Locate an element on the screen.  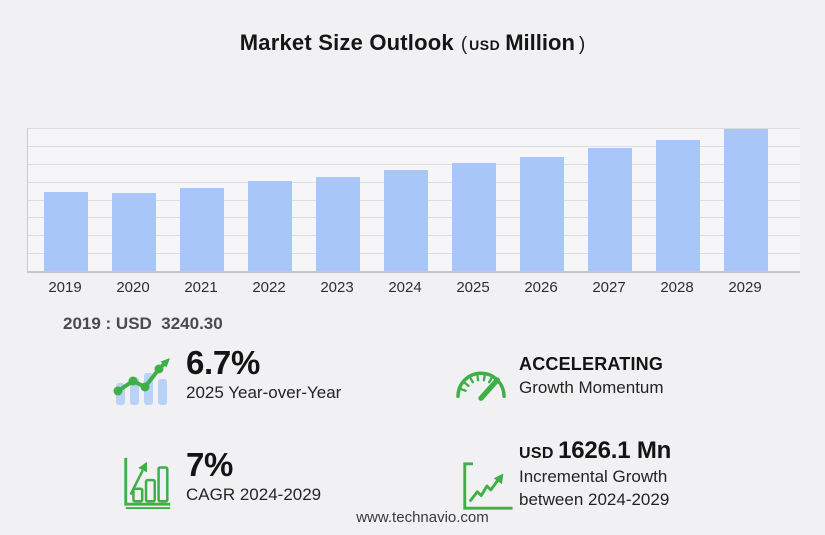
bar-2029 is located at coordinates (746, 200).